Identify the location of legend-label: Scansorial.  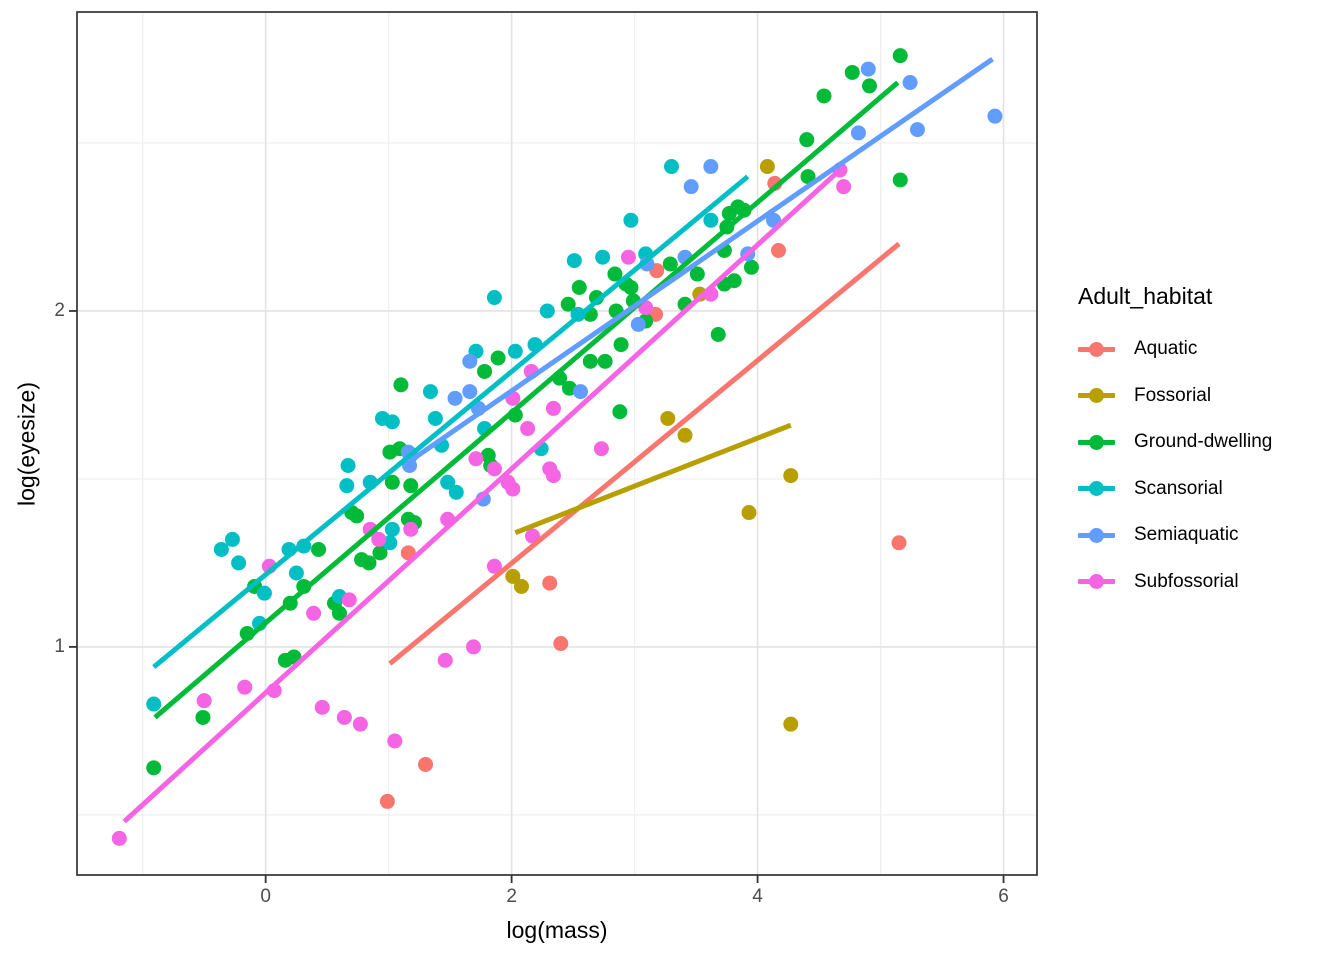
(1178, 488).